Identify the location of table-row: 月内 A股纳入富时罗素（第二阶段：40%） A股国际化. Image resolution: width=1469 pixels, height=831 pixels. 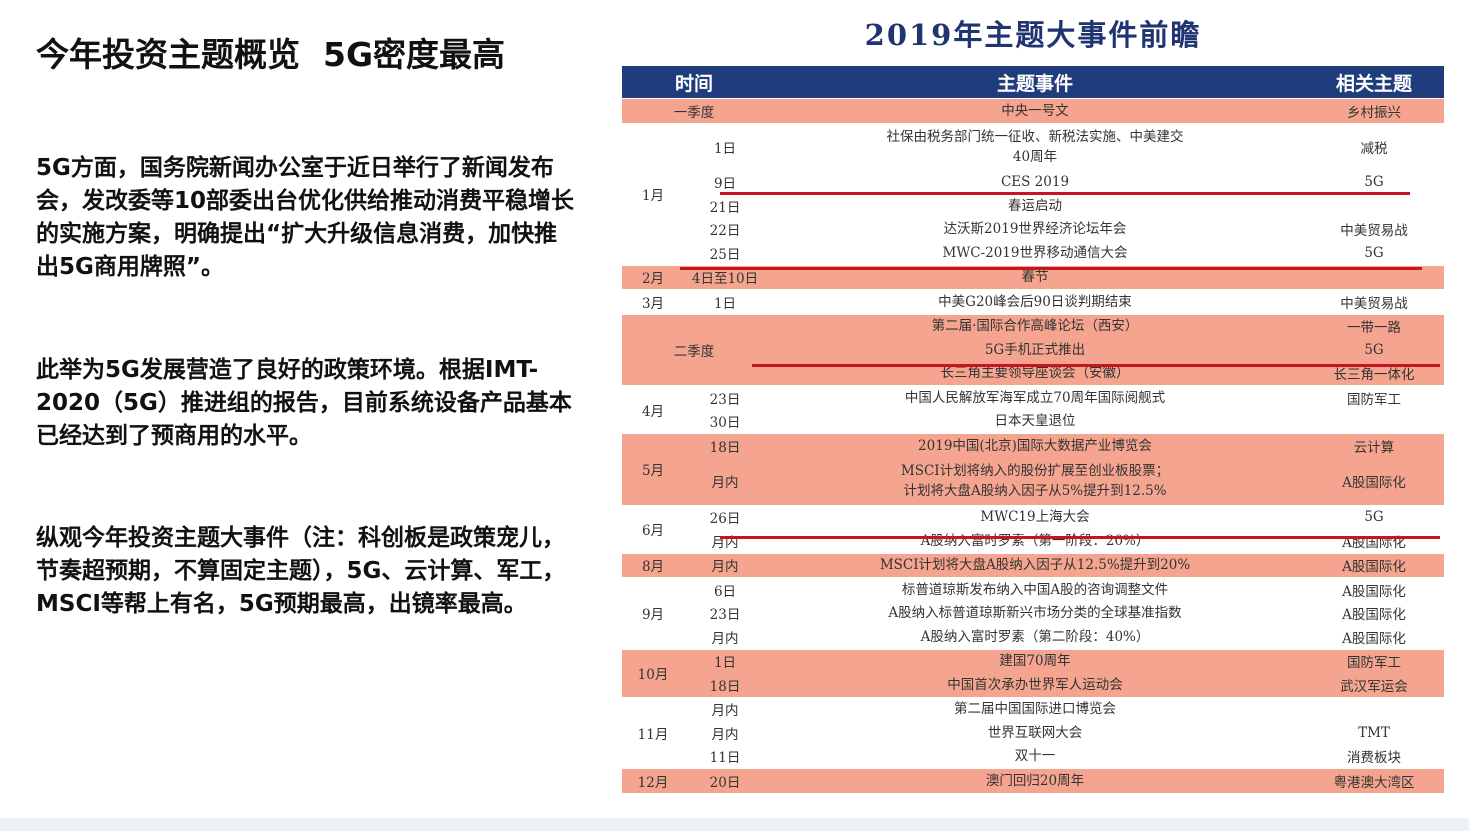
(1064, 637).